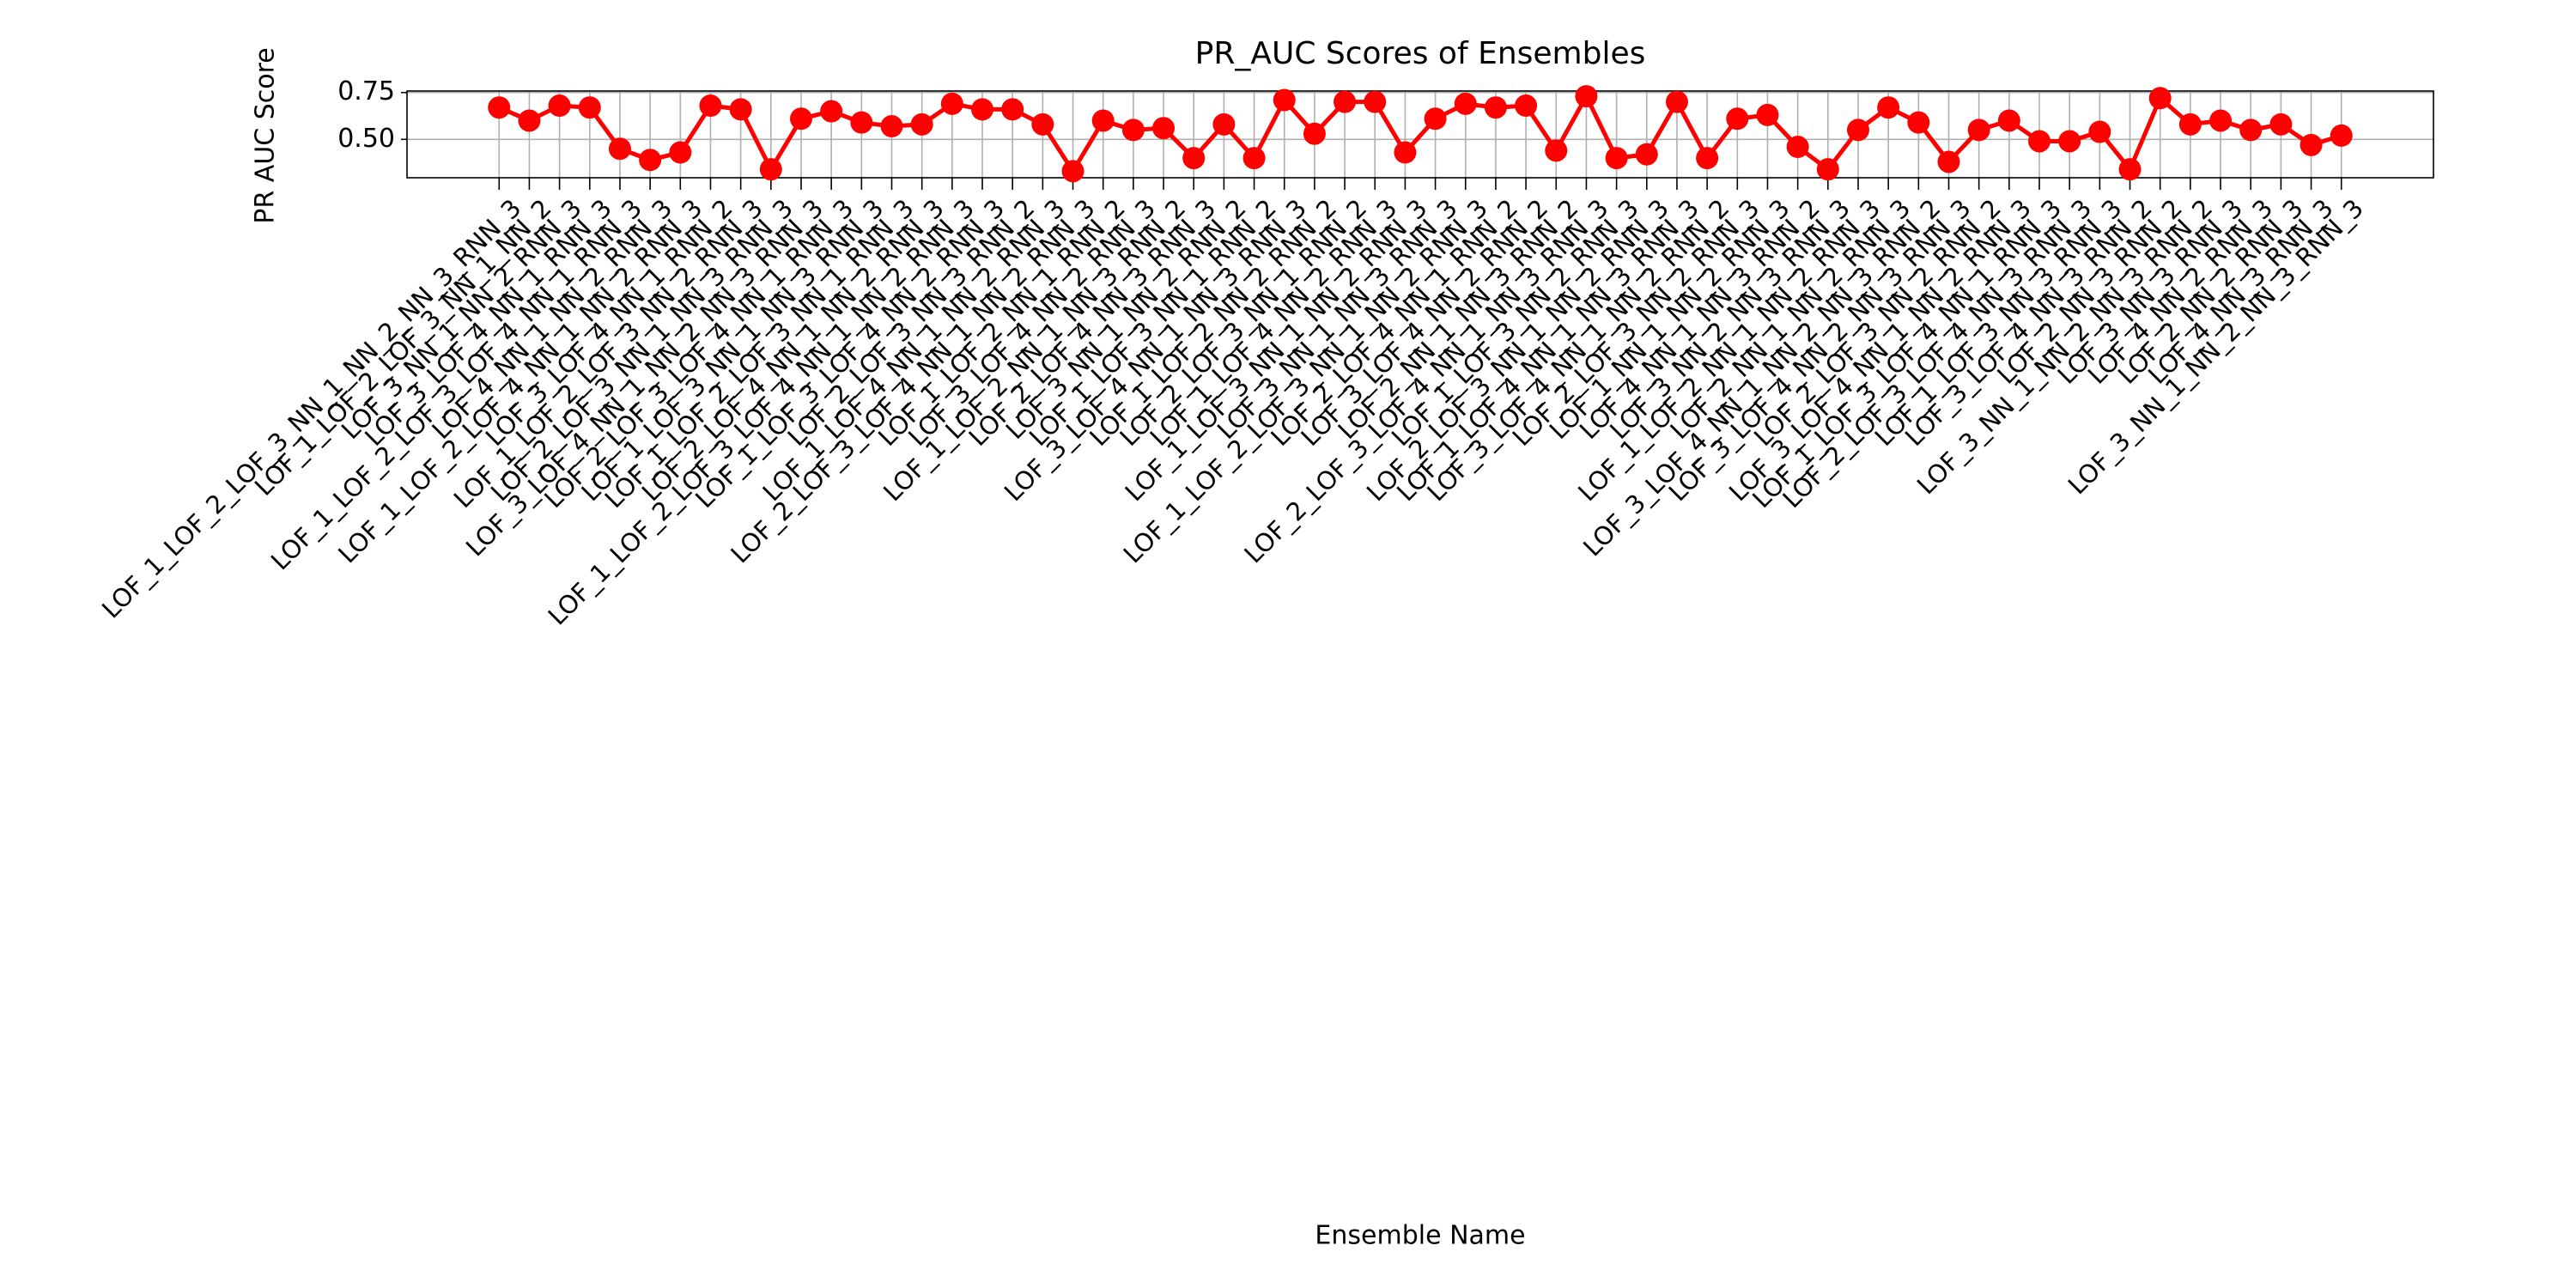 This screenshot has width=2576, height=1288. Describe the element at coordinates (1420, 53) in the screenshot. I see `chart-title: PR_AUC Scores of Ensembles` at that location.